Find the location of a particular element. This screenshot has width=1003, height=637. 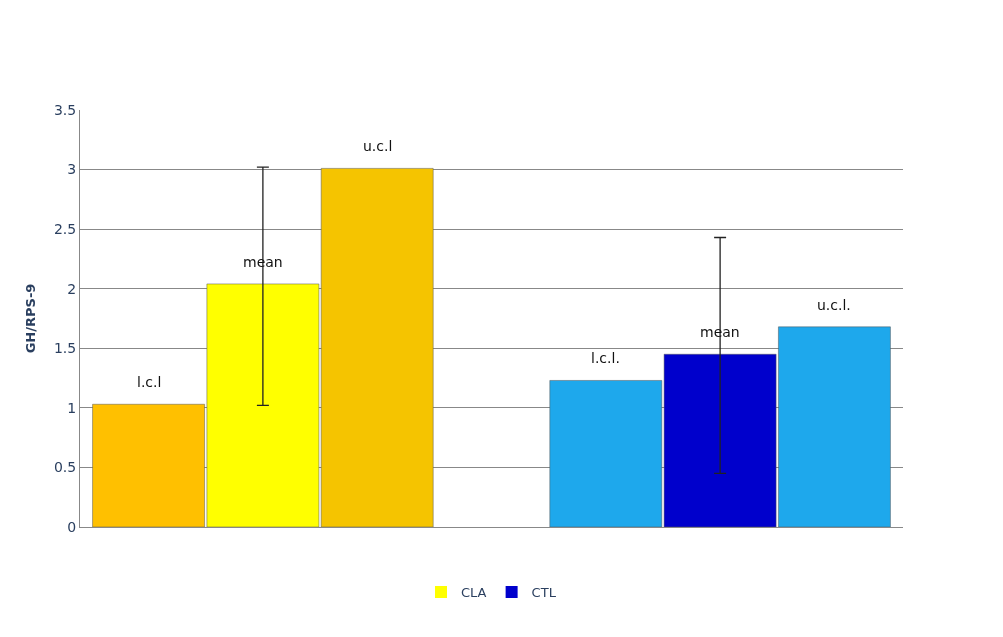

y-axis-title: GH/RPS-9 is located at coordinates (30, 318).